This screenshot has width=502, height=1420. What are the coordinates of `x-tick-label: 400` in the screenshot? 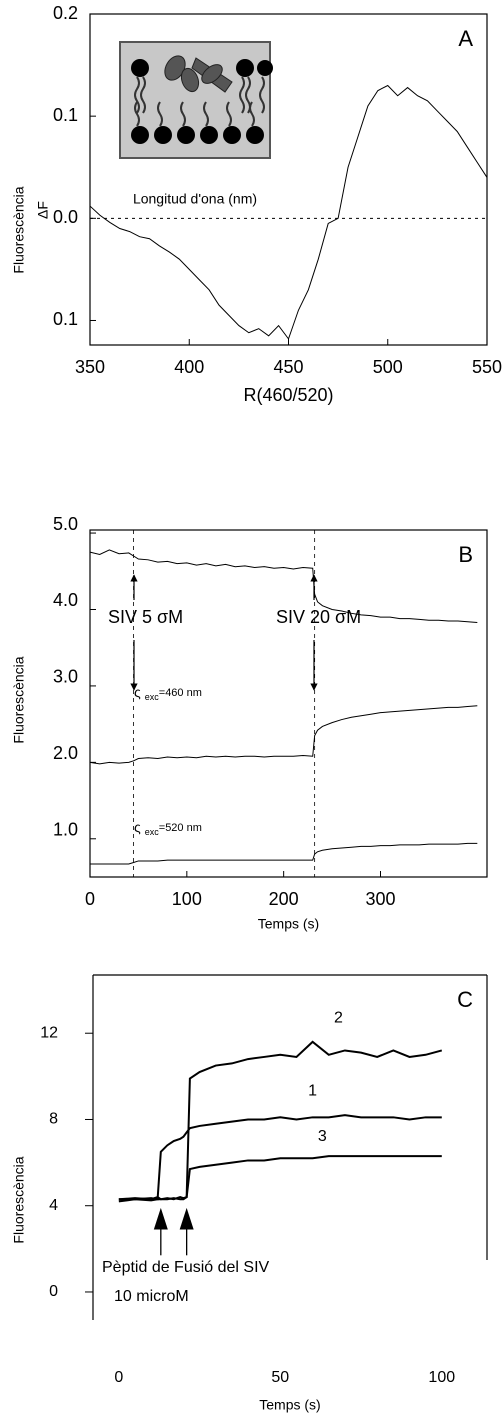 It's located at (189, 367).